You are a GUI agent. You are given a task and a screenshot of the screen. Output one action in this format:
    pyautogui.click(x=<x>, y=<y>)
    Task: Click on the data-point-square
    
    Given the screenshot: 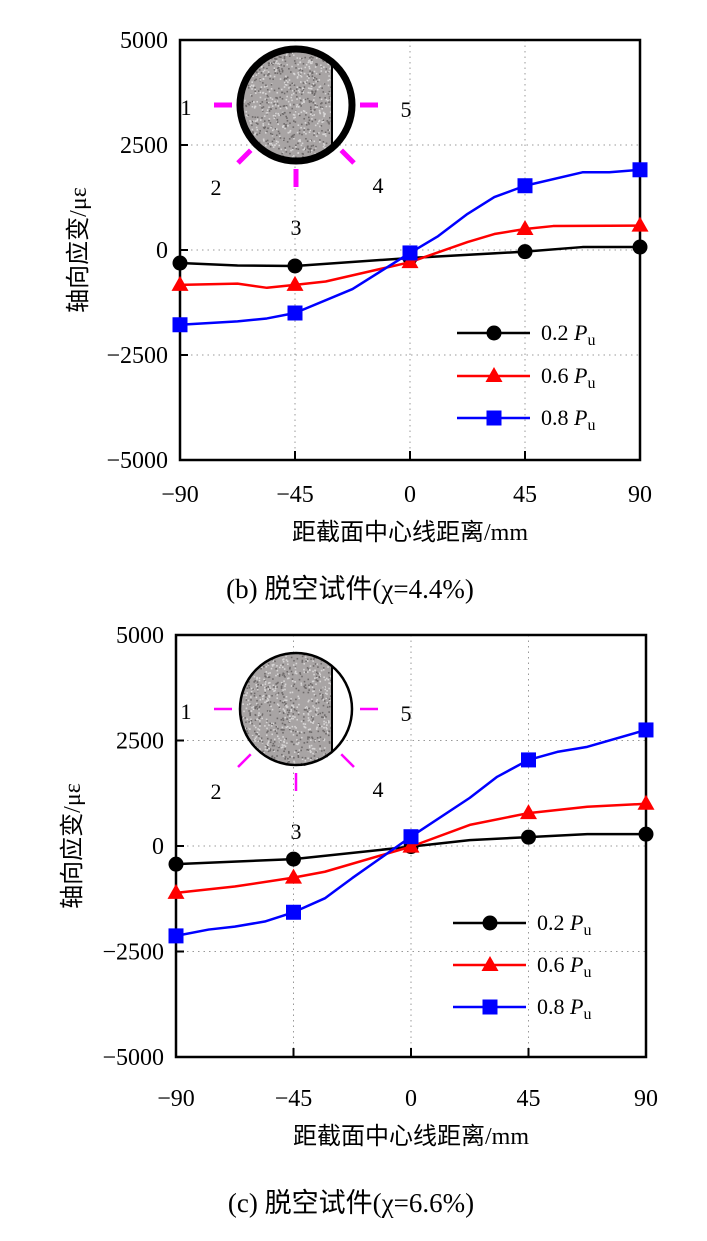 What is the action you would take?
    pyautogui.click(x=295, y=313)
    